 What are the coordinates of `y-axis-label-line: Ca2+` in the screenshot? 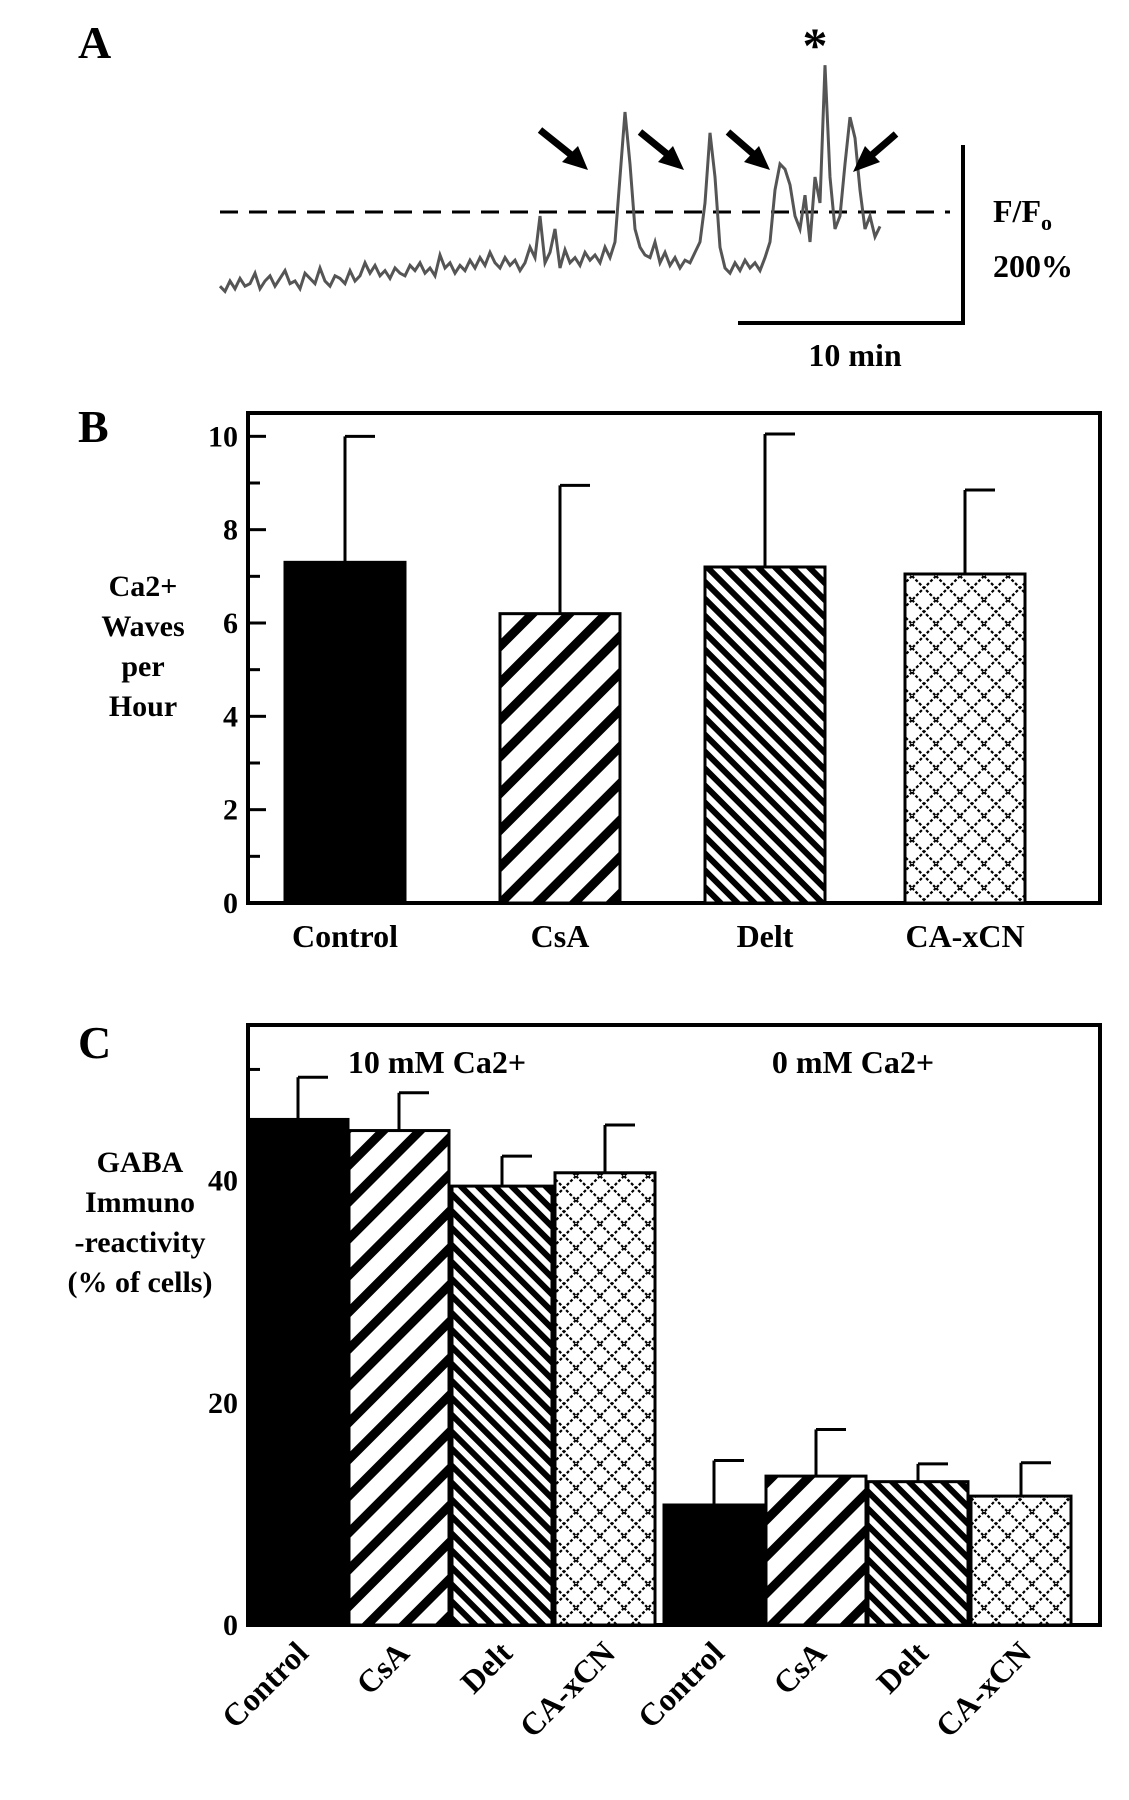 It's located at (143, 586).